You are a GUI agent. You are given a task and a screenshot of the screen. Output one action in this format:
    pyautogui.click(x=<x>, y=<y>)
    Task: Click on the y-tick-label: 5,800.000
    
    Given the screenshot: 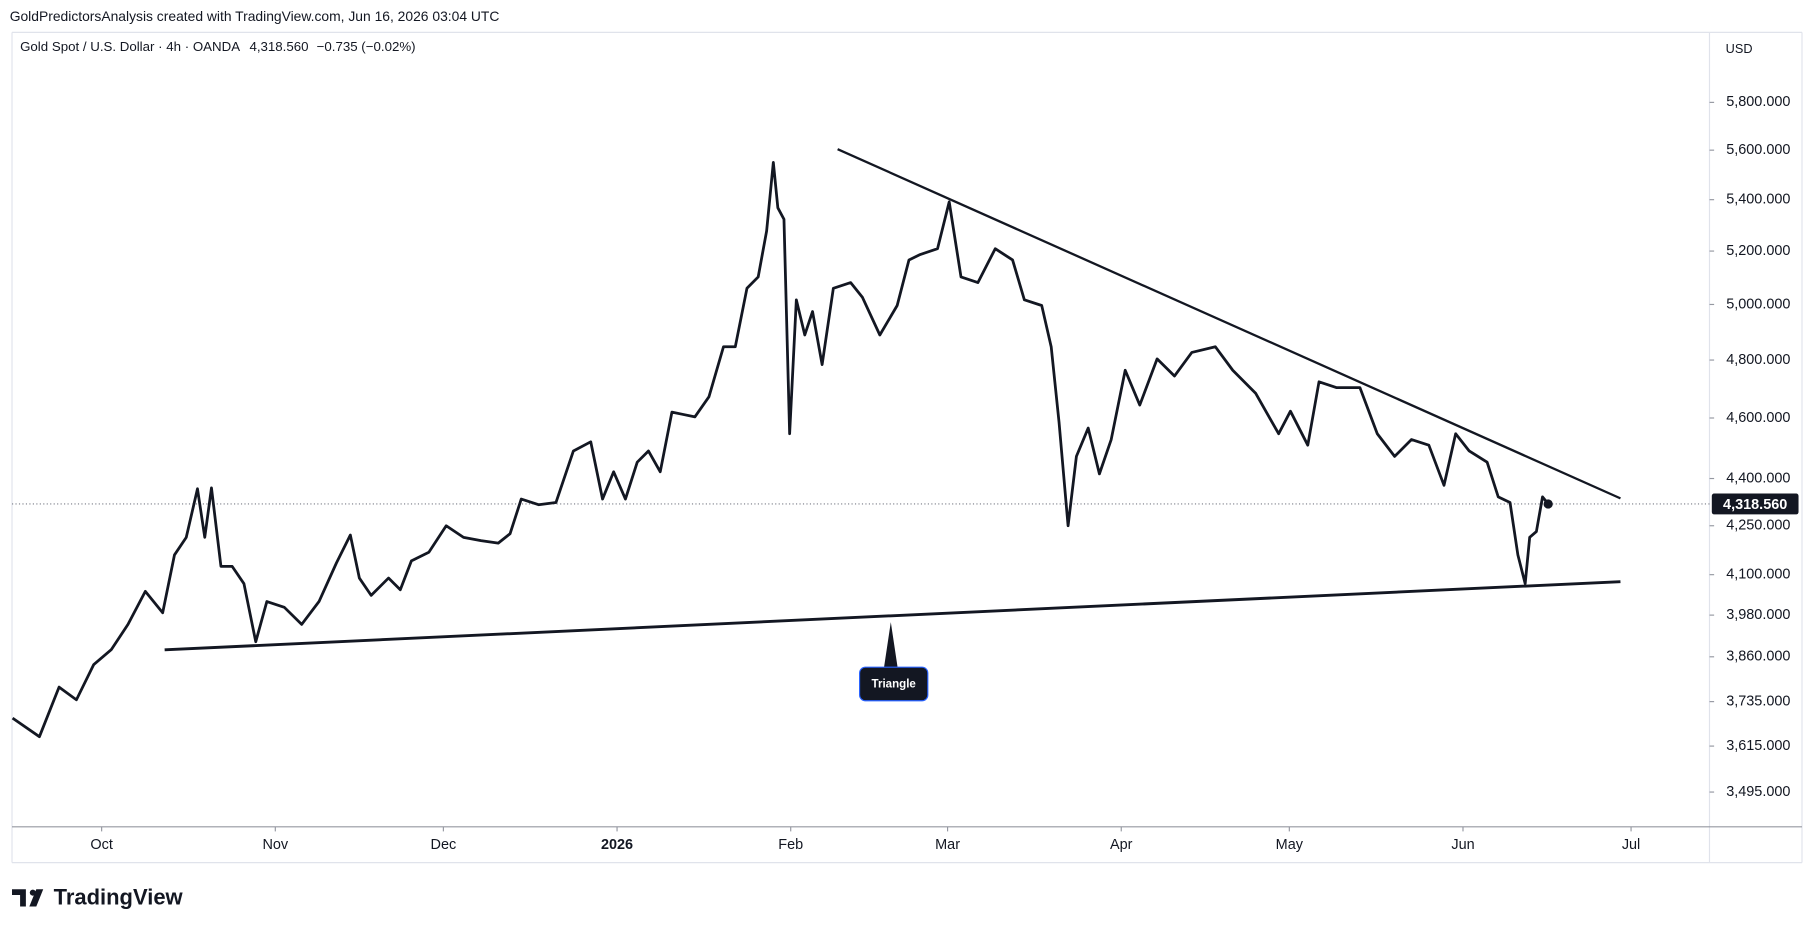 What is the action you would take?
    pyautogui.click(x=1758, y=102)
    